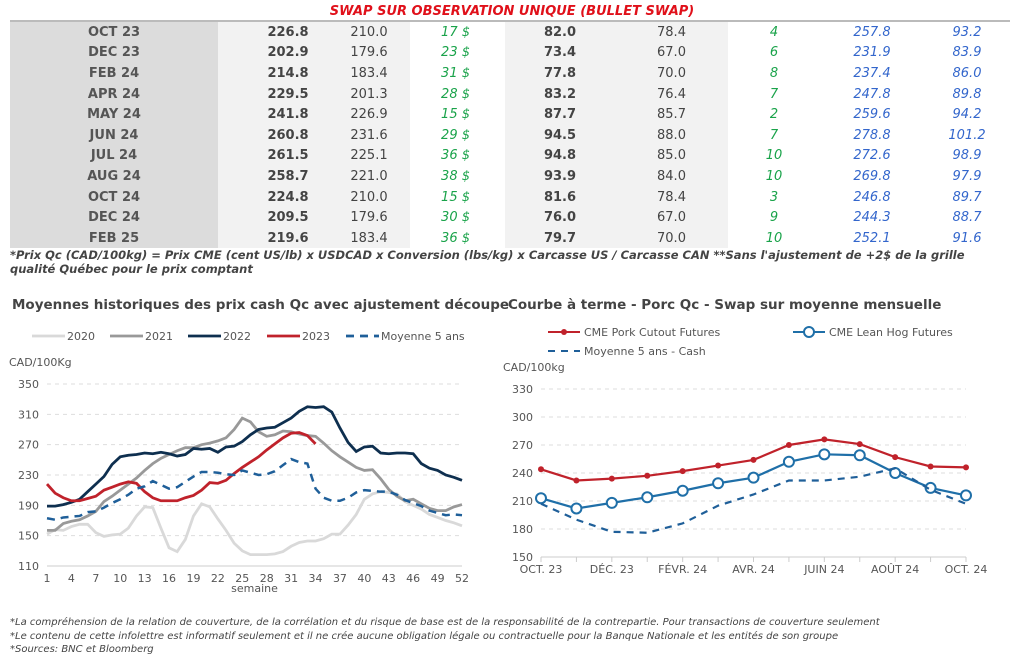  Describe the element at coordinates (774, 197) in the screenshot. I see `table-cell: 3` at that location.